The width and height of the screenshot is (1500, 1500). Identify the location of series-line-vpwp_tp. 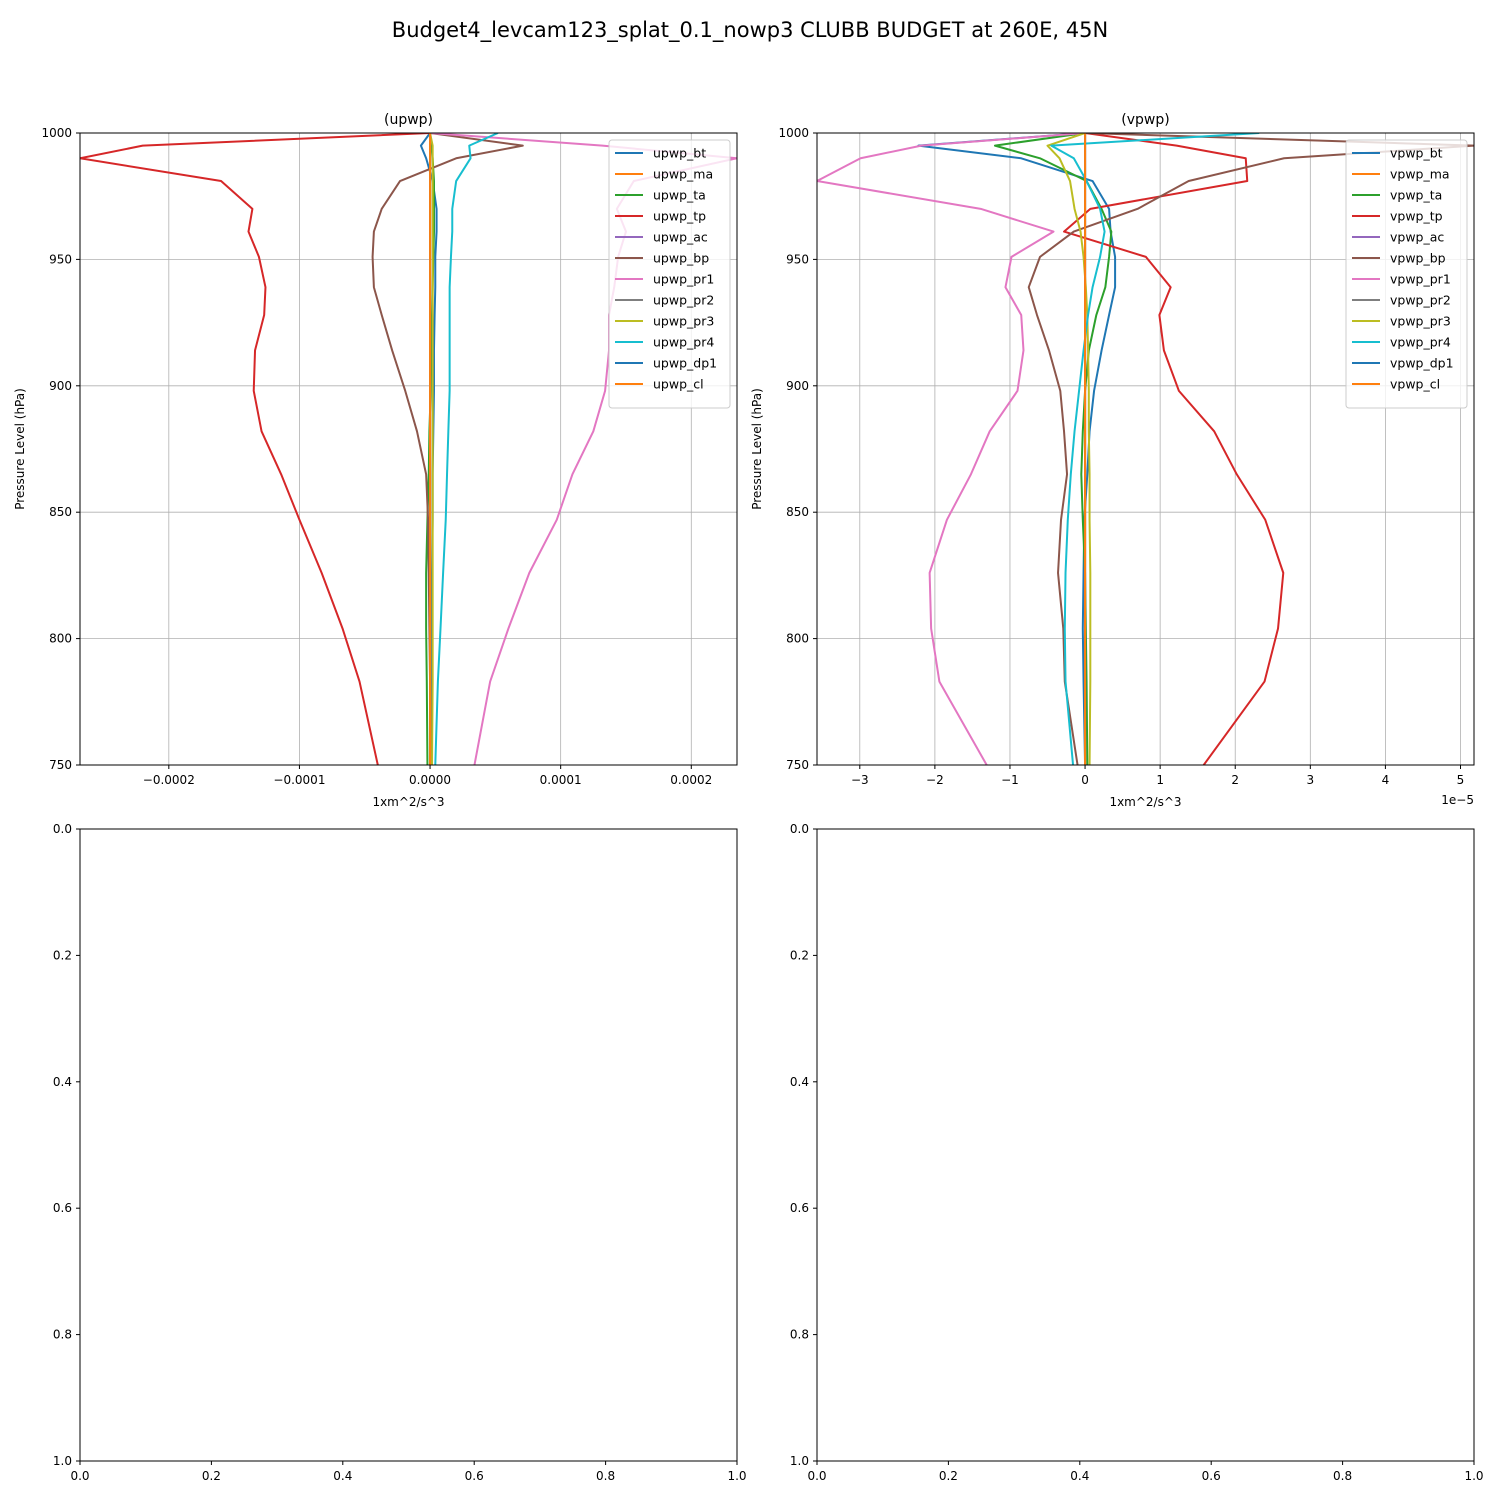
(1174, 449).